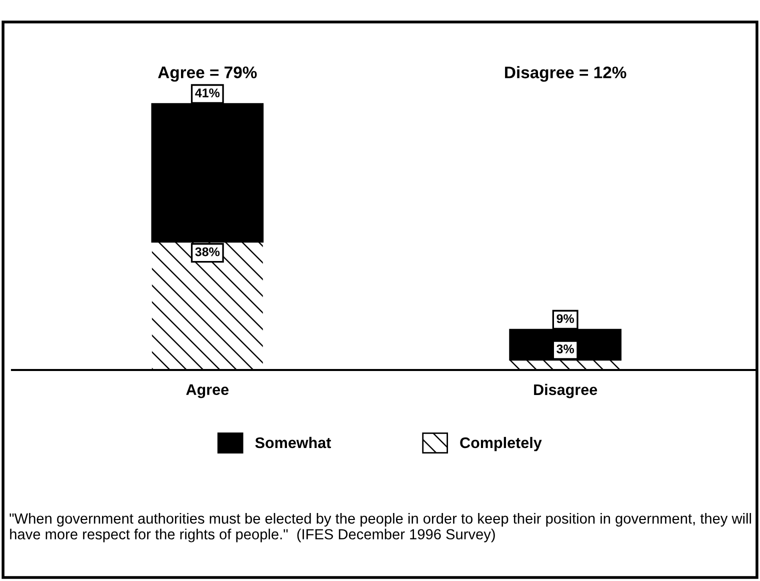 The width and height of the screenshot is (760, 581). I want to click on legend-label: Somewhat, so click(293, 442).